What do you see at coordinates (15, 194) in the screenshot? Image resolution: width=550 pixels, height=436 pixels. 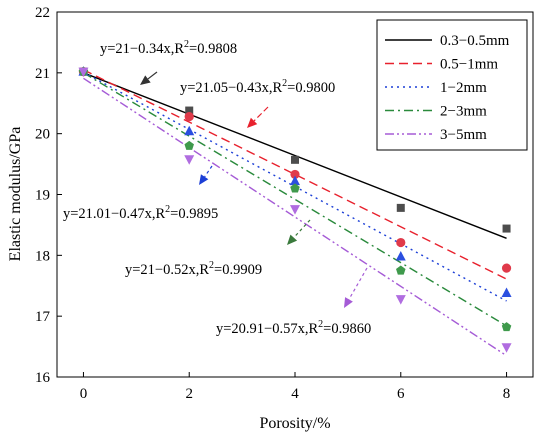 I see `y-axis-label: Elastic modulus/GPa` at bounding box center [15, 194].